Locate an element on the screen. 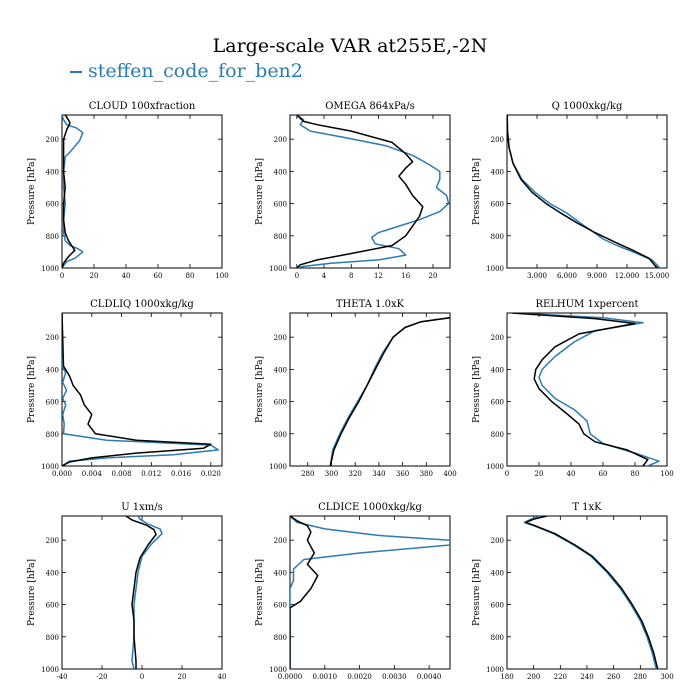  panel-title: RELHUM 1xpercent is located at coordinates (586, 304).